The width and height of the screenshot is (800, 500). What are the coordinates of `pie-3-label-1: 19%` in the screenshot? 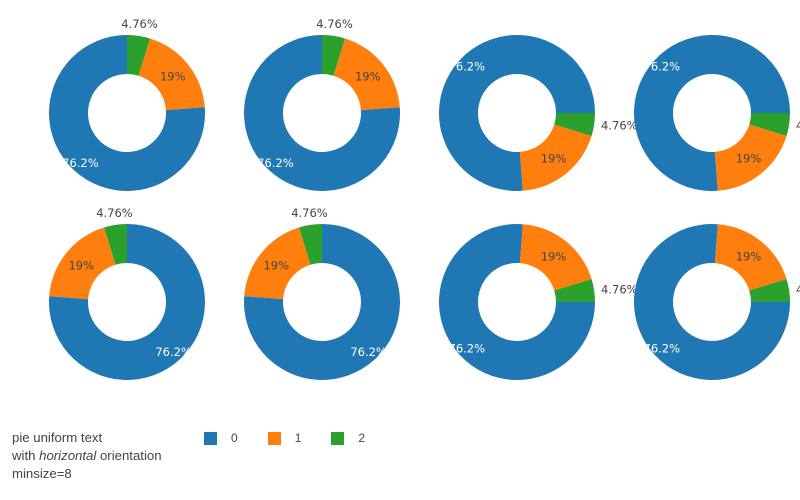 It's located at (749, 159).